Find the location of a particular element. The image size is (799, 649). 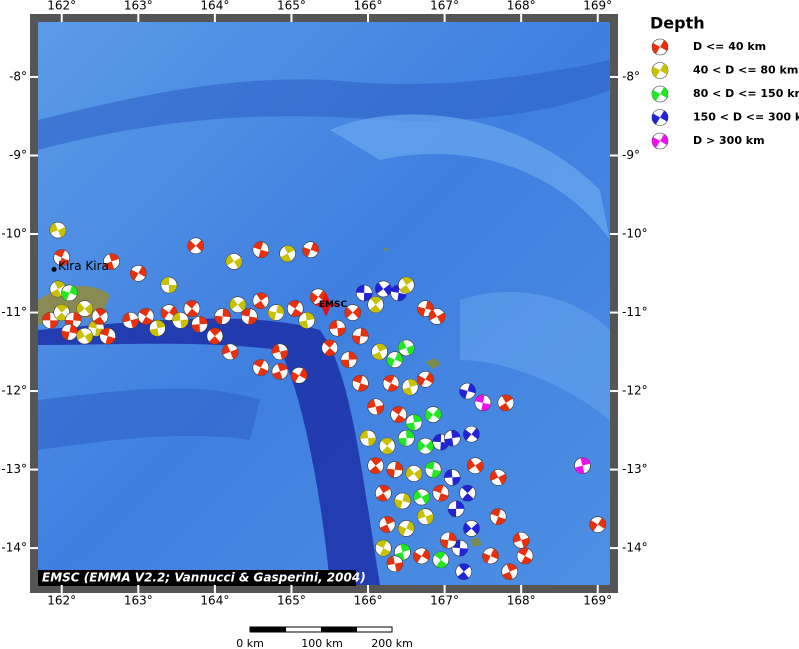

credit-box is located at coordinates (197, 578).